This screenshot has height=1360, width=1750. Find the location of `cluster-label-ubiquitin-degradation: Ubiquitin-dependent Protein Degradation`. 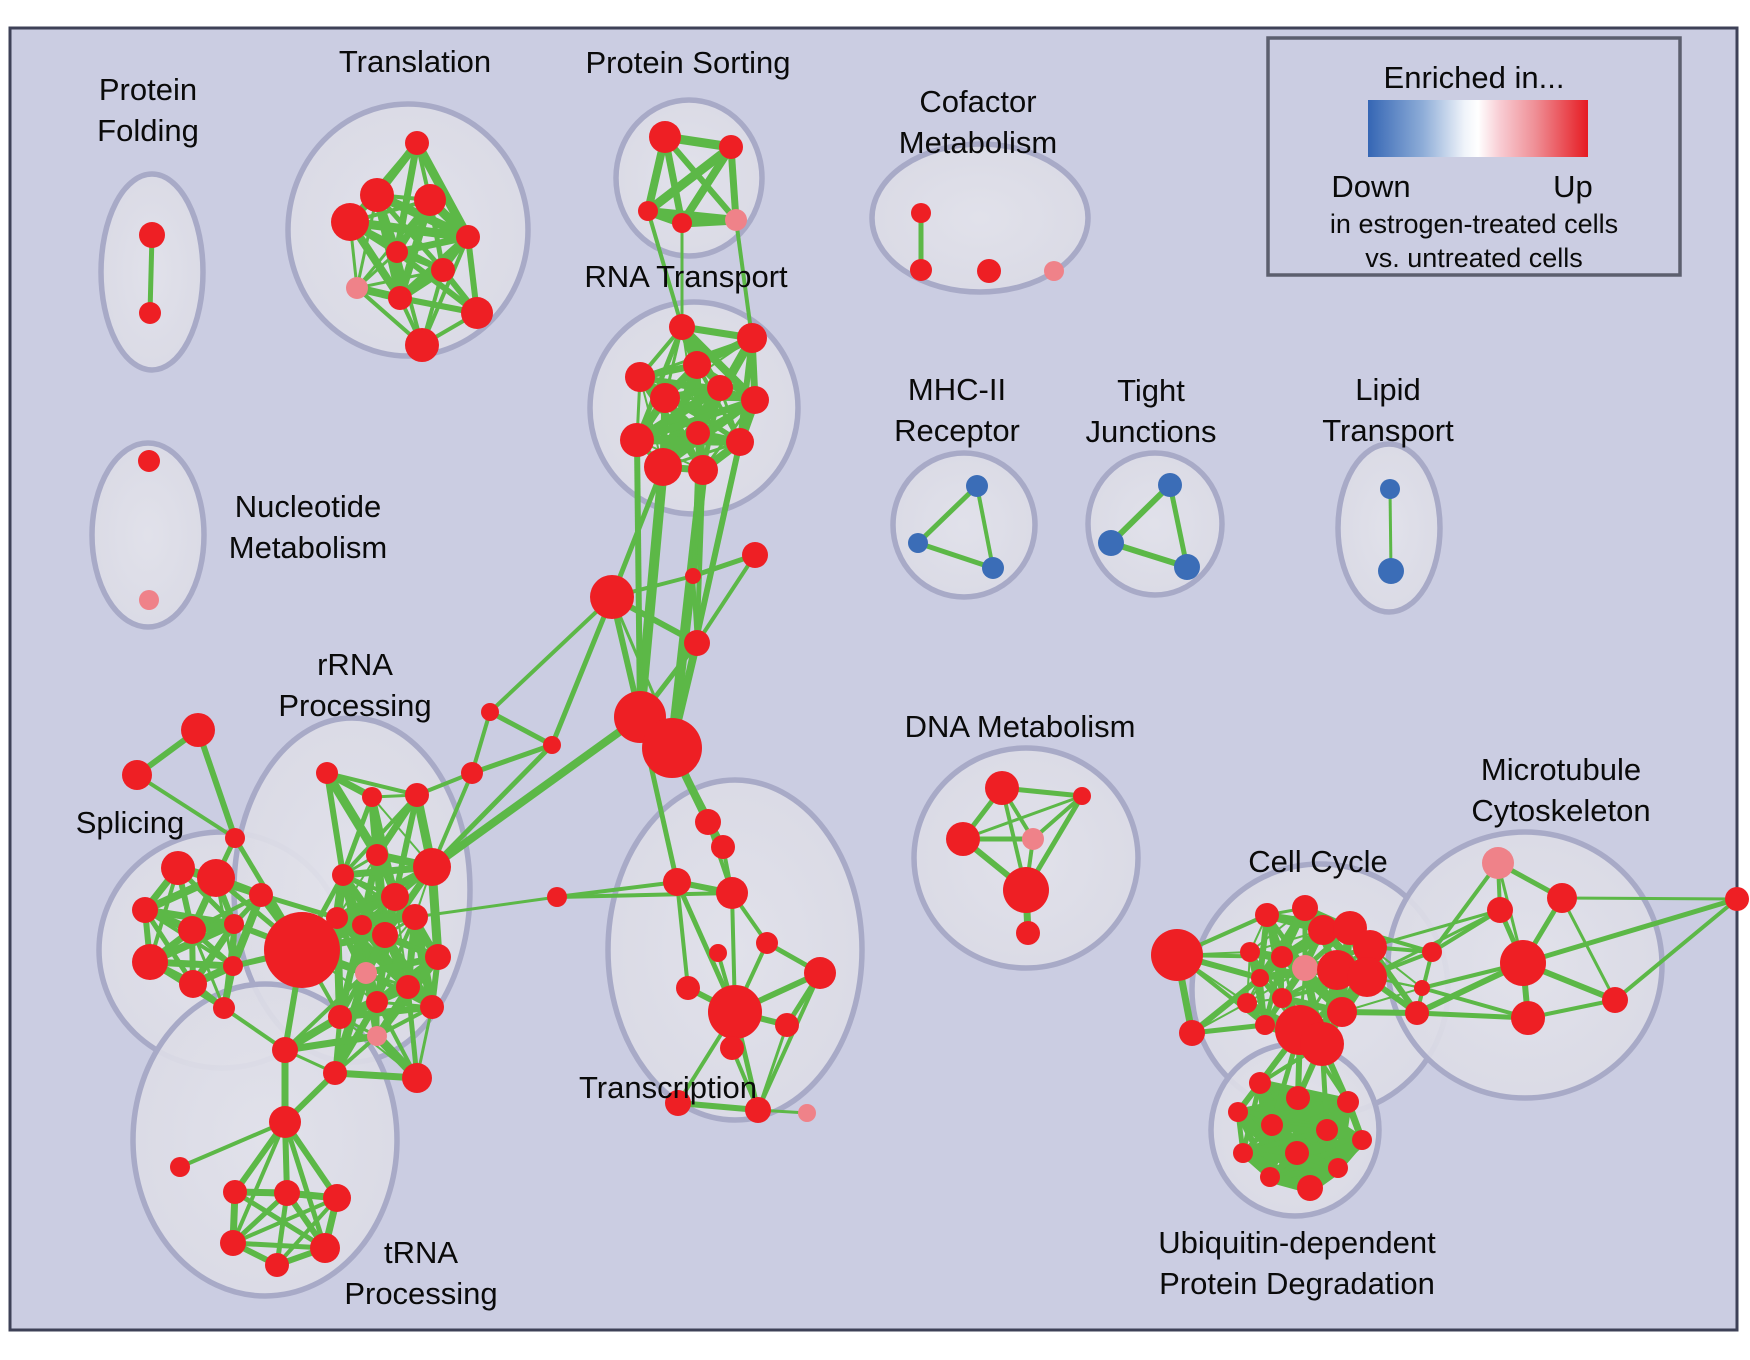

cluster-label-ubiquitin-degradation: Ubiquitin-dependent Protein Degradation is located at coordinates (1297, 1263).